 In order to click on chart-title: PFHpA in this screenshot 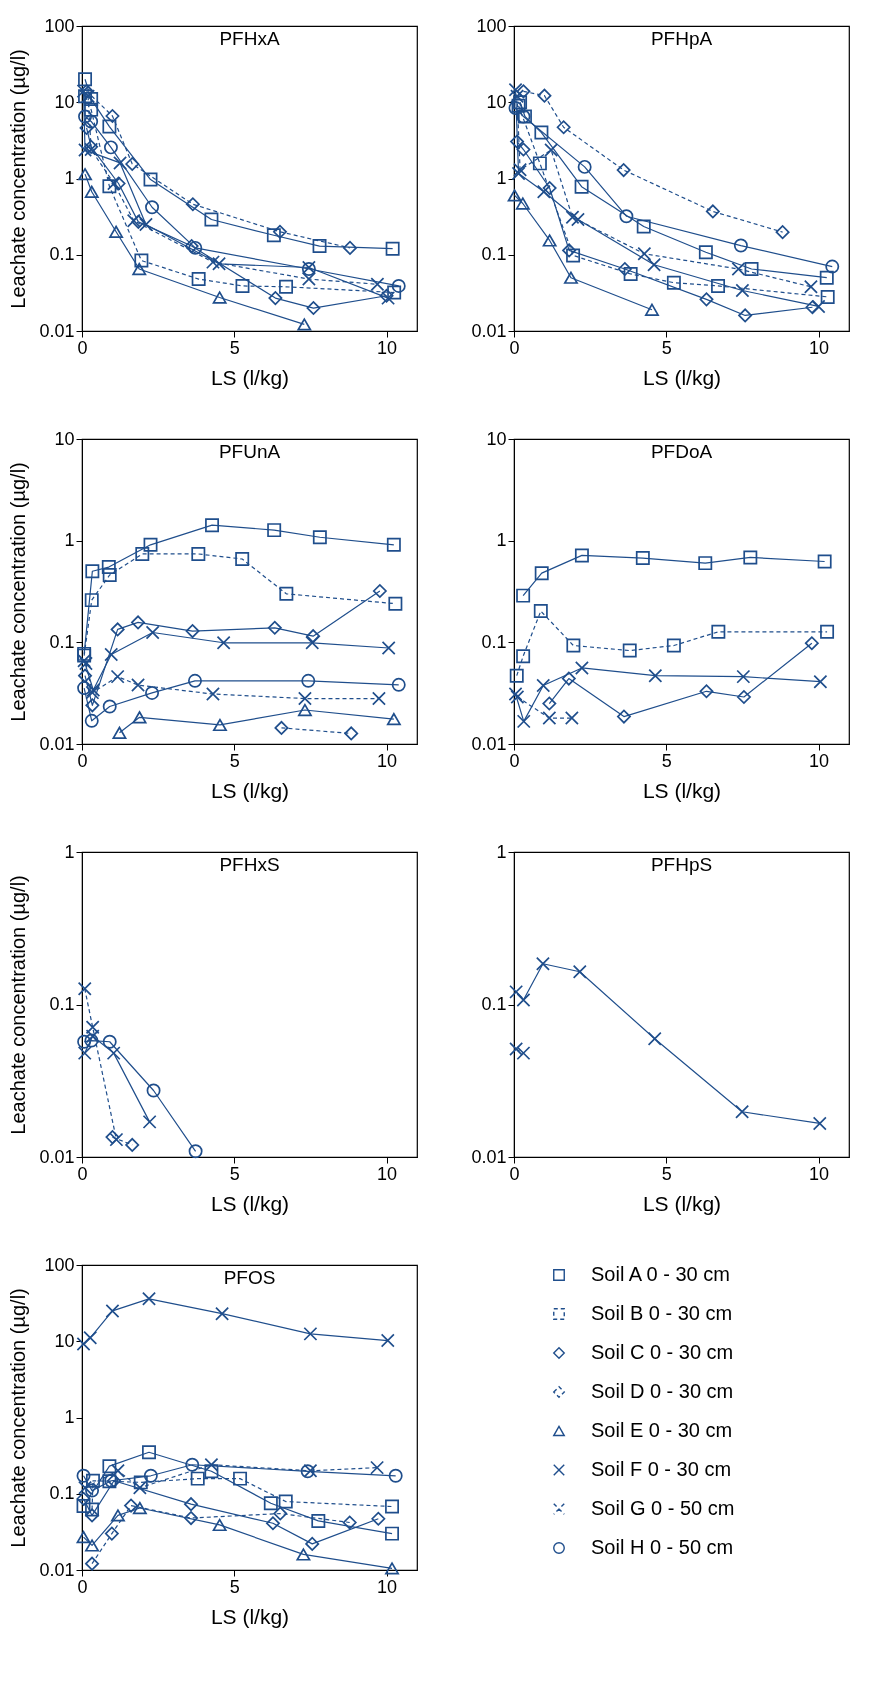, I will do `click(681, 38)`.